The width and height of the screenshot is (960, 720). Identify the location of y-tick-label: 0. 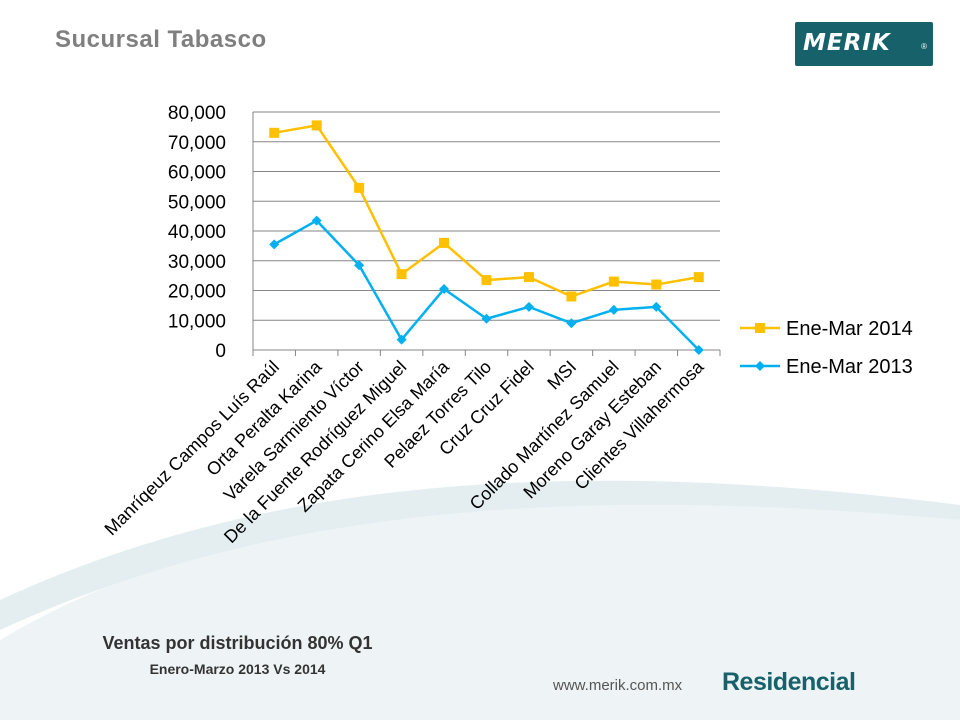
(220, 351).